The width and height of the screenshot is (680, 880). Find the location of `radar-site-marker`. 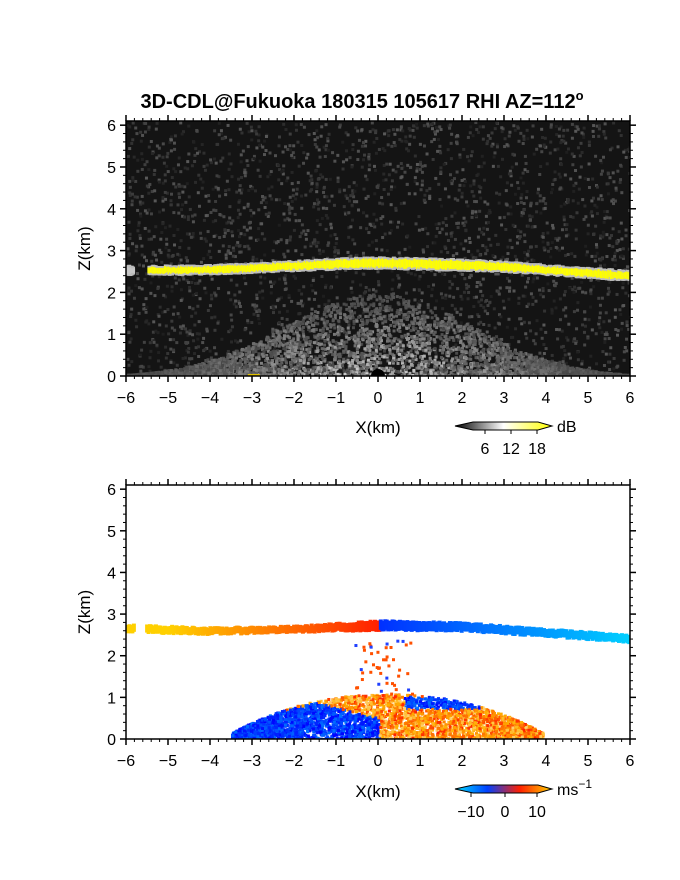

radar-site-marker is located at coordinates (378, 372).